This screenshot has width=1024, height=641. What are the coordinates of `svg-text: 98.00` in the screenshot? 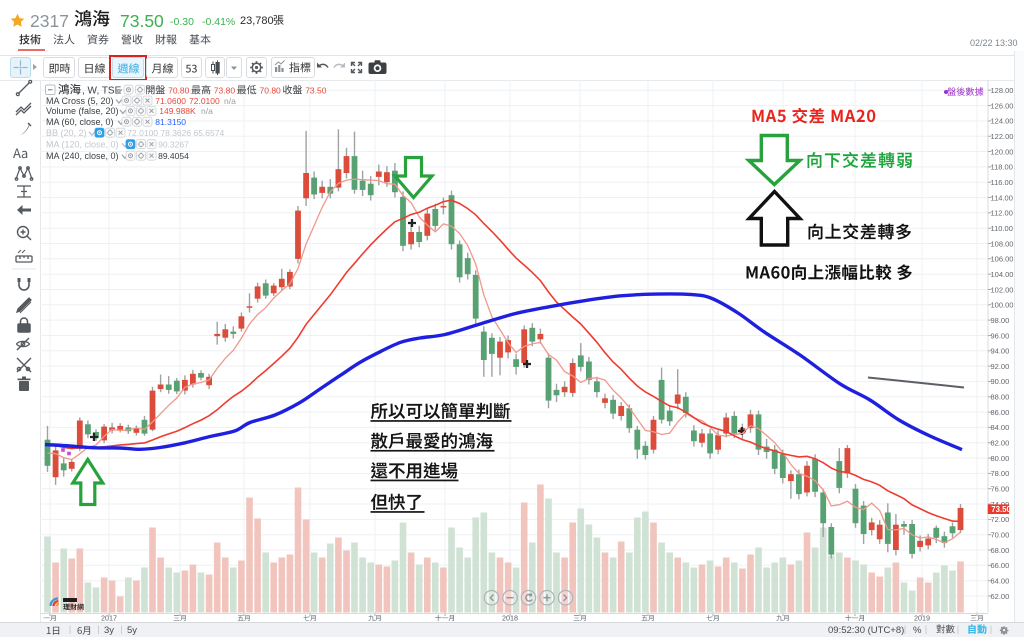 It's located at (1000, 320).